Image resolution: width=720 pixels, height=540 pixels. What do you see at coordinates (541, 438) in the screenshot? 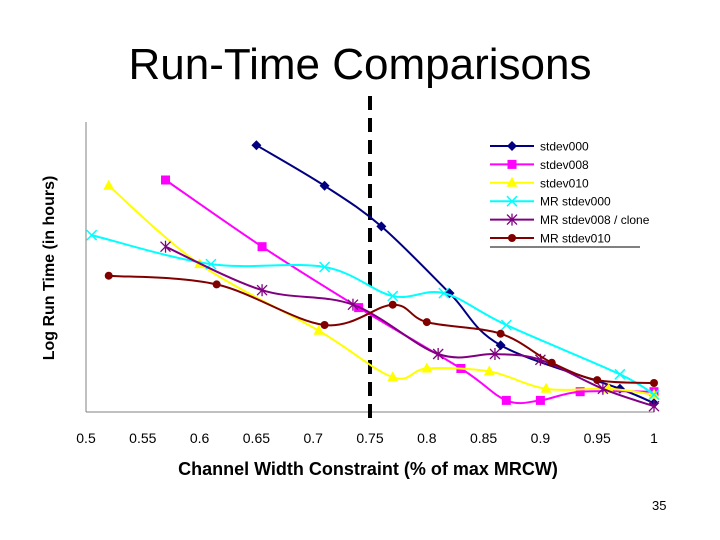
I see `x-tick-label: 0.9` at bounding box center [541, 438].